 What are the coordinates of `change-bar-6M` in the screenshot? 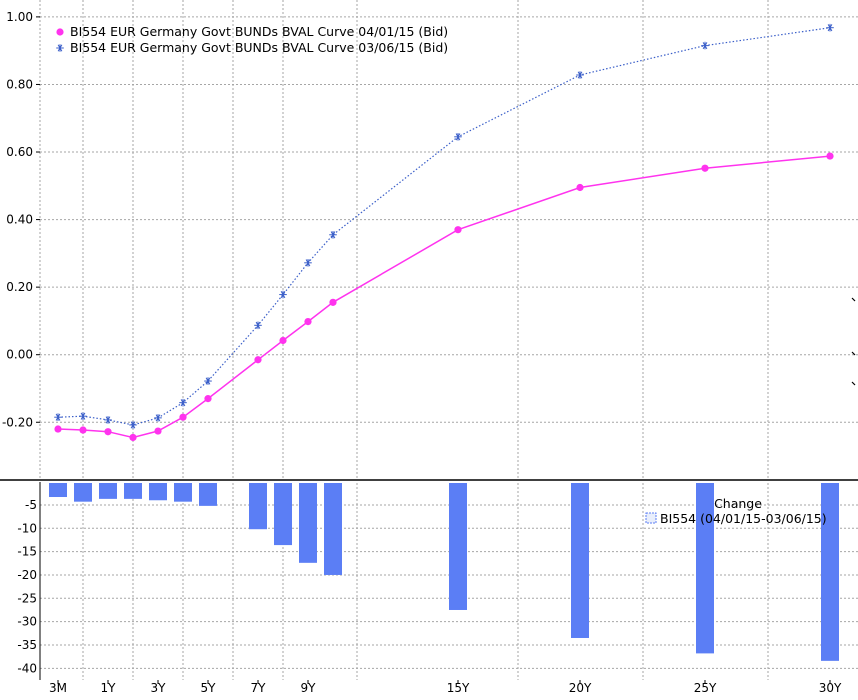 It's located at (83, 492).